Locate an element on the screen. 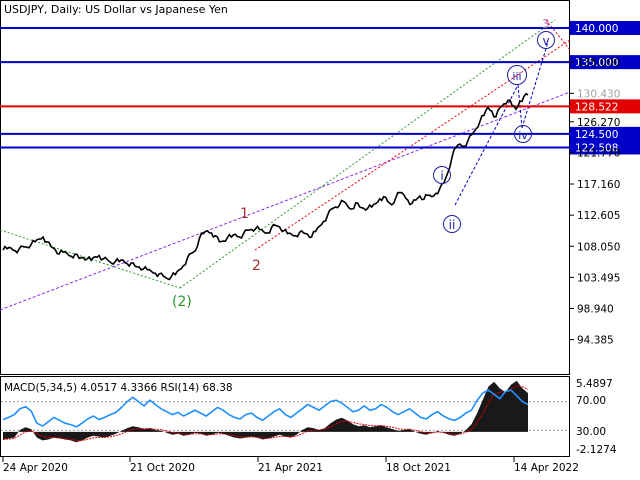 The width and height of the screenshot is (640, 480). price-tick-7: 103.495 is located at coordinates (598, 278).